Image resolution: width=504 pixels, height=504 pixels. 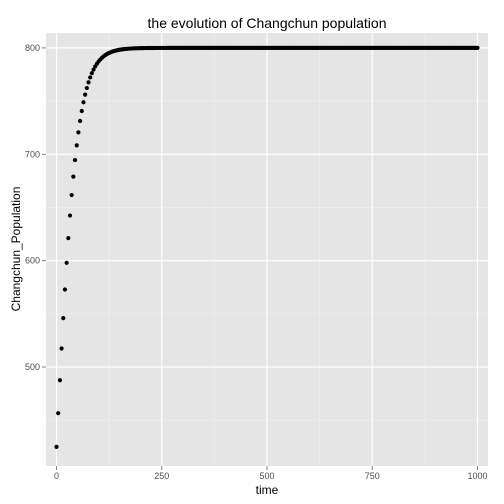 I want to click on y-axis-title: Changchun_Population, so click(x=16, y=249).